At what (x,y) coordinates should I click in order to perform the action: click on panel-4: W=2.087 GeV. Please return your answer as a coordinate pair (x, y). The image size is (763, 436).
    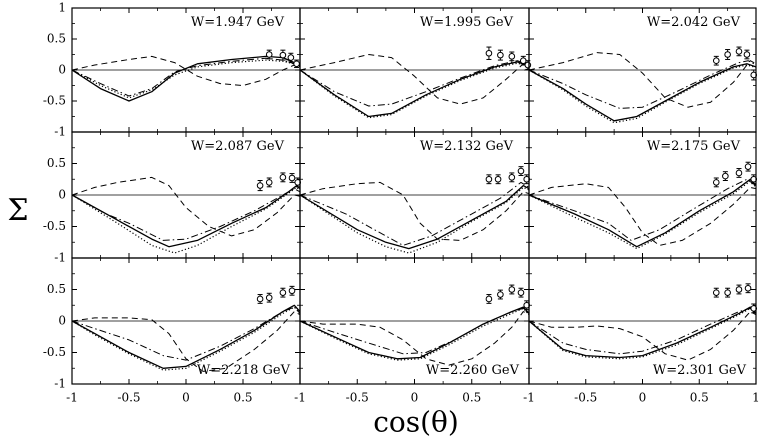
    Looking at the image, I should click on (186, 195).